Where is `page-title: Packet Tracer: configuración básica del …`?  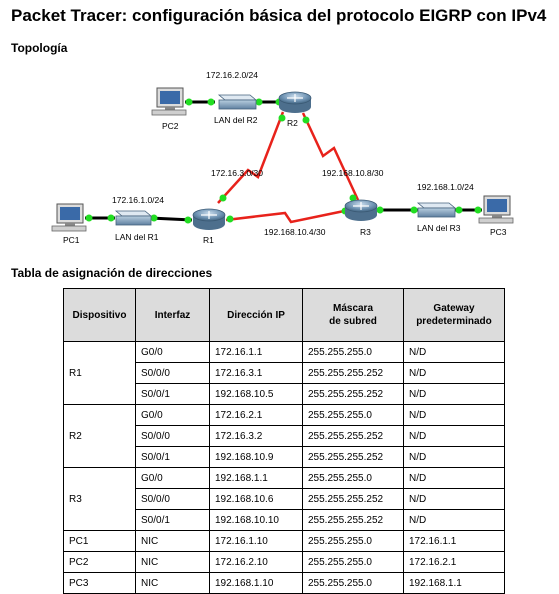
page-title: Packet Tracer: configuración básica del … is located at coordinates (279, 15).